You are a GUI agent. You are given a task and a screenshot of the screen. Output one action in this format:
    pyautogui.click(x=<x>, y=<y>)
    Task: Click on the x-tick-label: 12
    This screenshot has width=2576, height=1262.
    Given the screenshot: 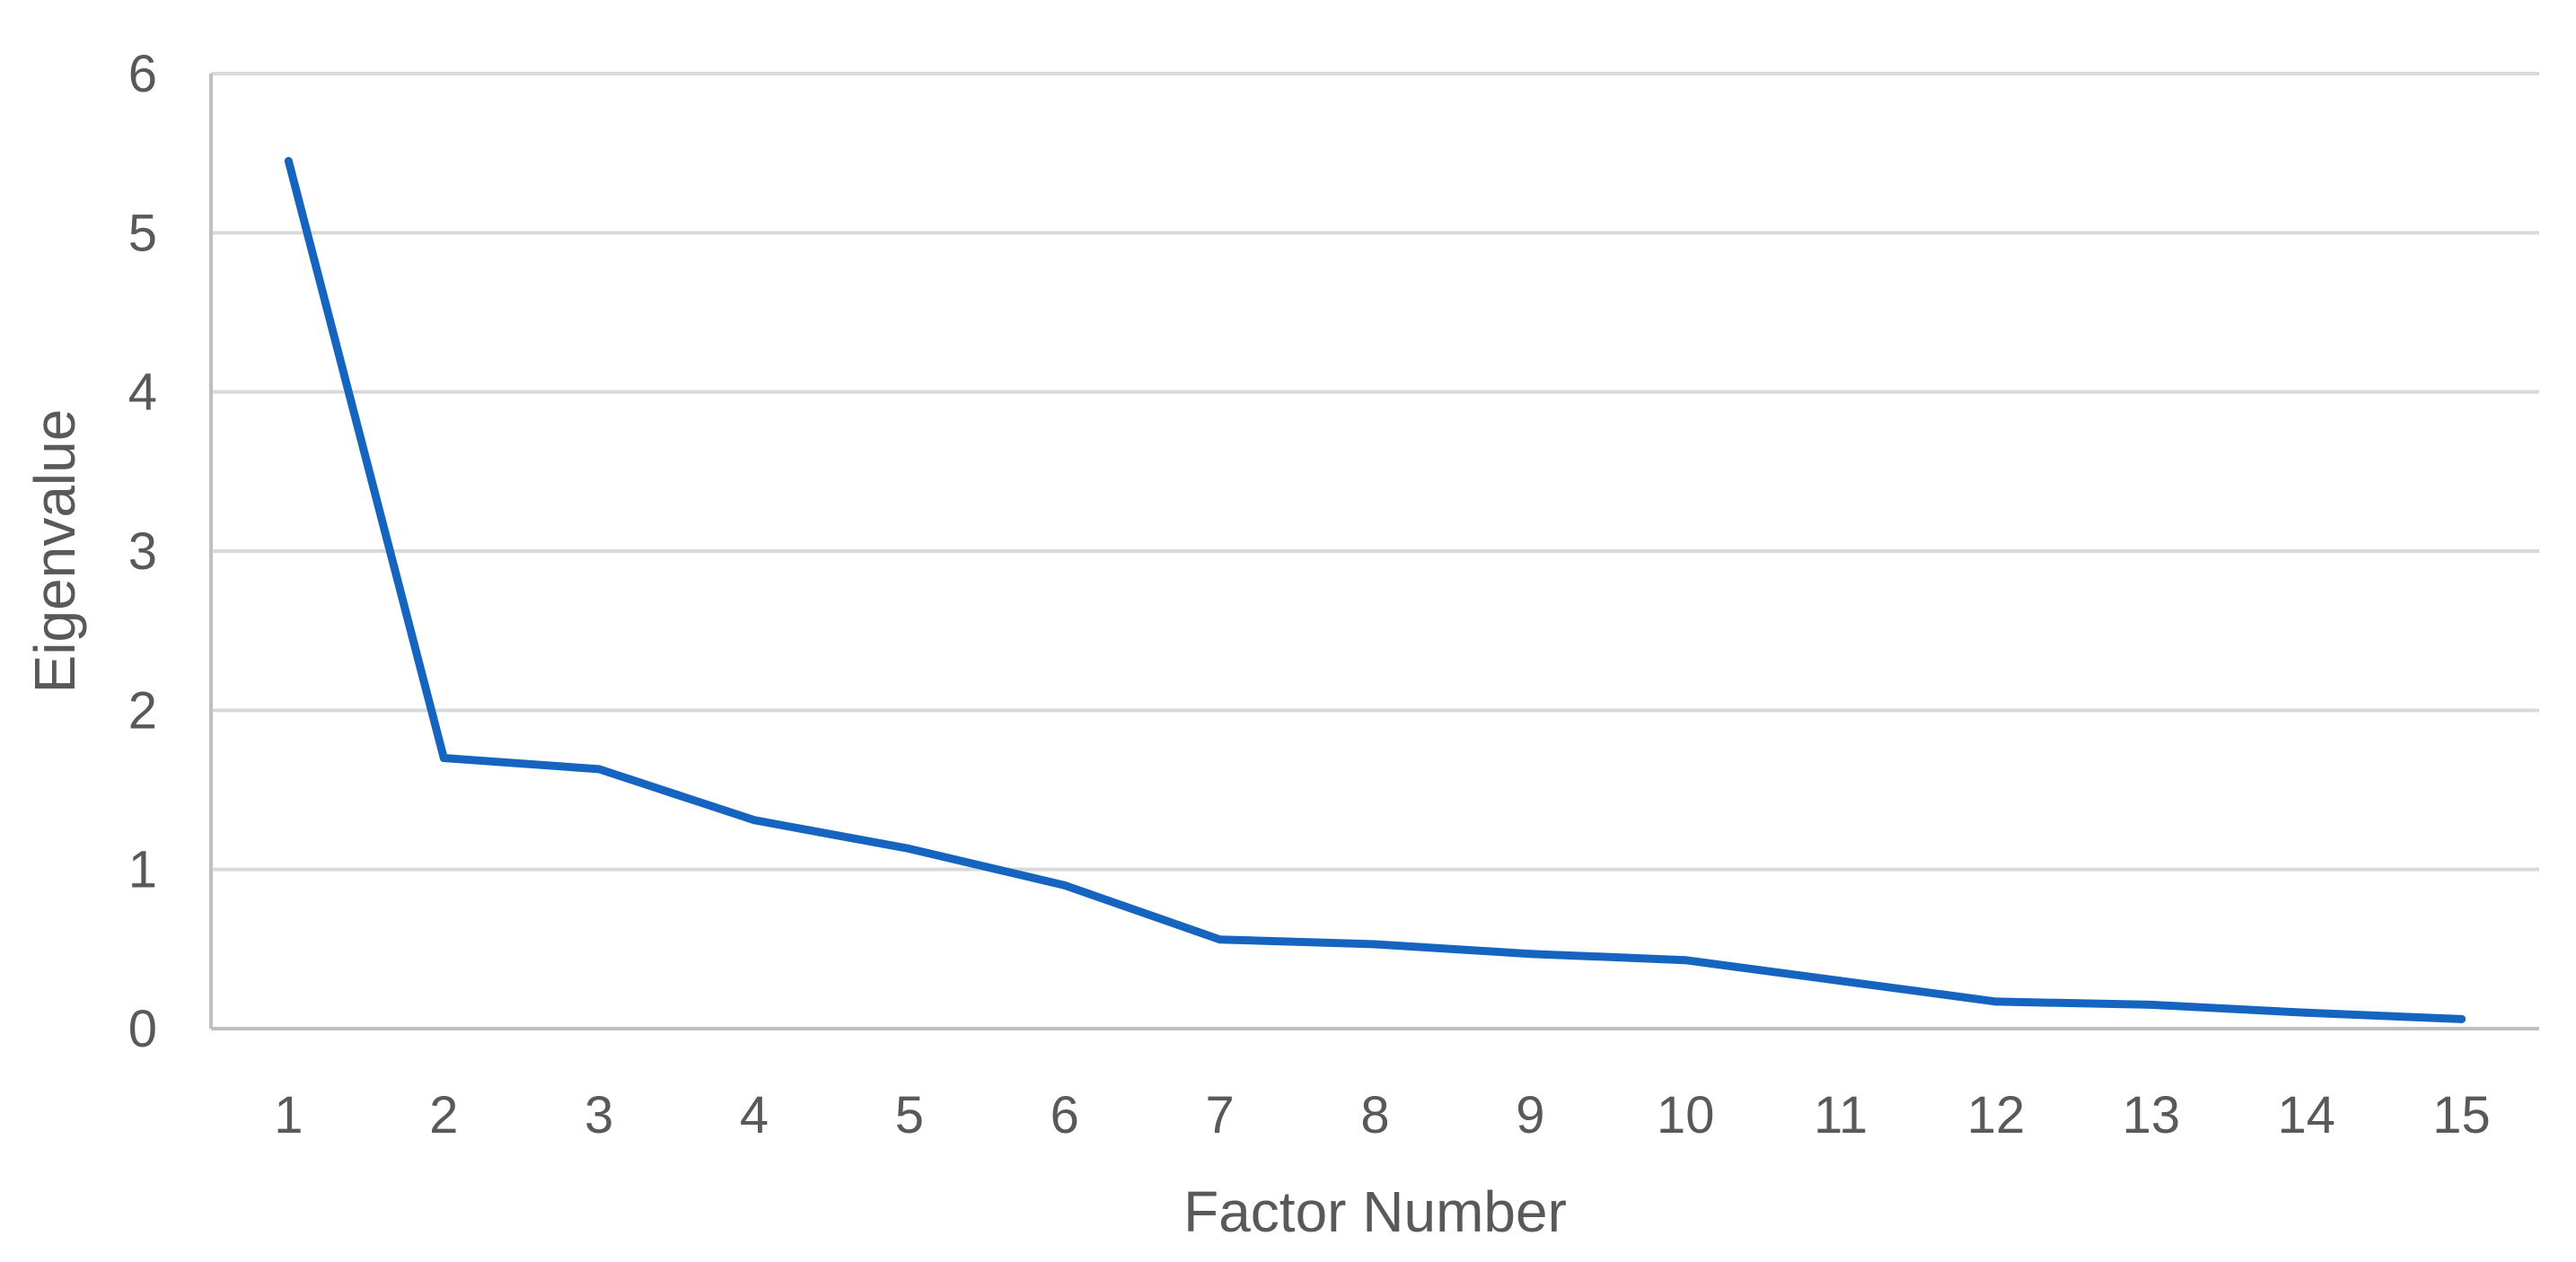 What is the action you would take?
    pyautogui.click(x=1996, y=1115)
    